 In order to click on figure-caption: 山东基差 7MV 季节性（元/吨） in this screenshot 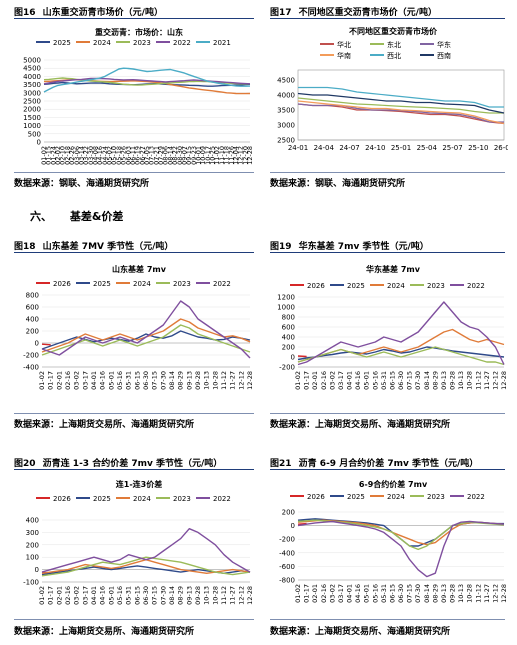, I will do `click(108, 247)`.